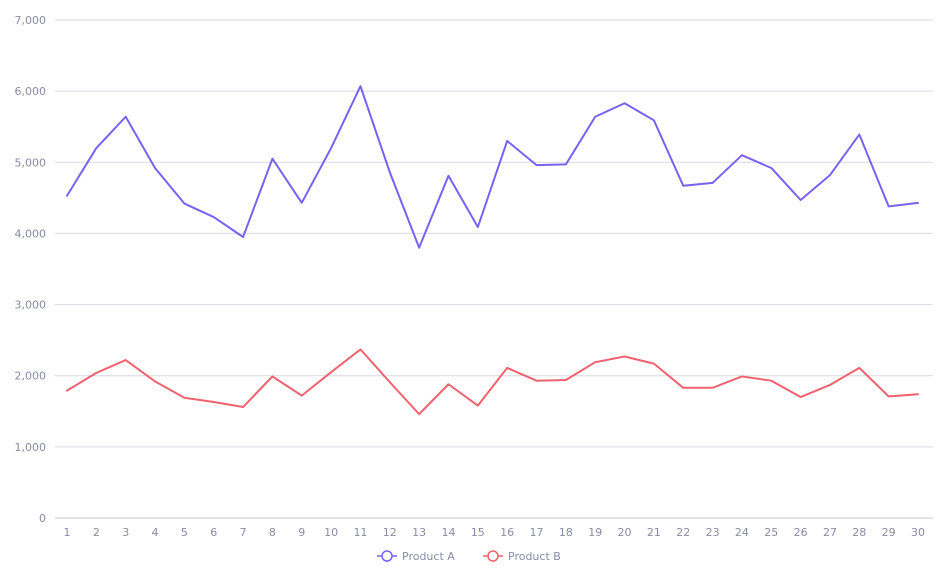 The image size is (950, 582). Describe the element at coordinates (390, 532) in the screenshot. I see `x-tick-label: 12` at that location.